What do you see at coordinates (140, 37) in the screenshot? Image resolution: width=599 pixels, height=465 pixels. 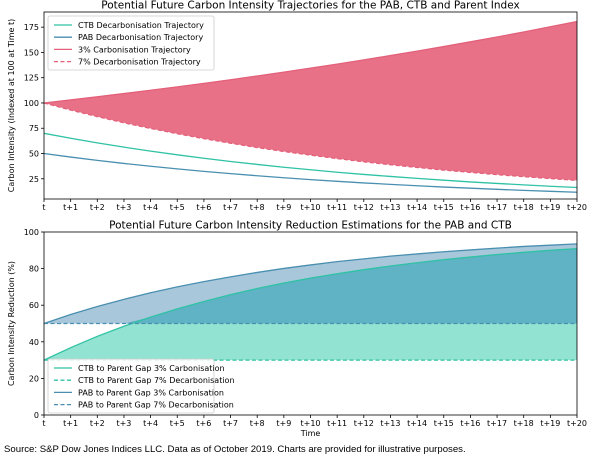 I see `chart-1-legend-label-2: PAB Decarbonisation Trajectory` at bounding box center [140, 37].